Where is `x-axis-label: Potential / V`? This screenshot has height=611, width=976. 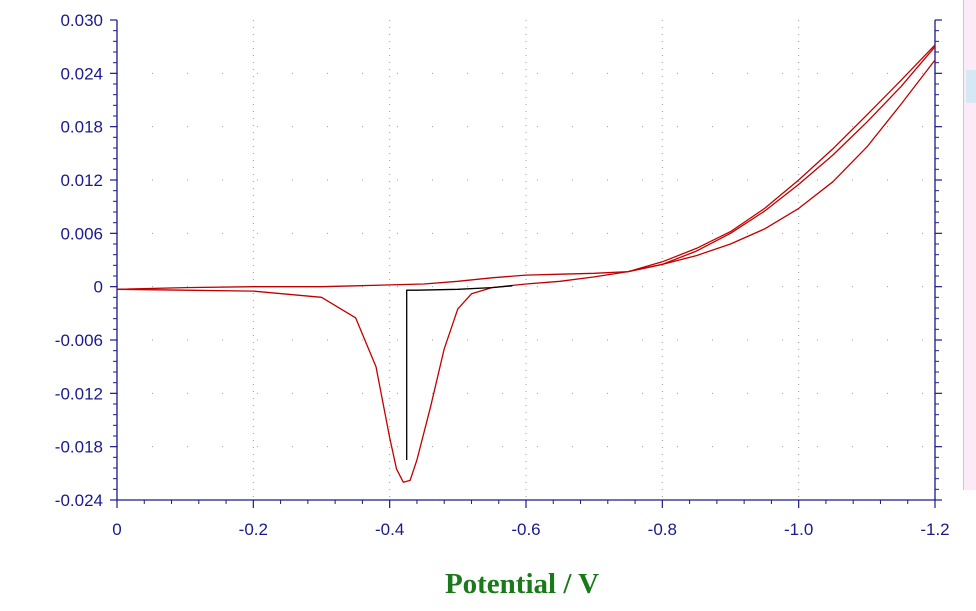 x-axis-label: Potential / V is located at coordinates (522, 584).